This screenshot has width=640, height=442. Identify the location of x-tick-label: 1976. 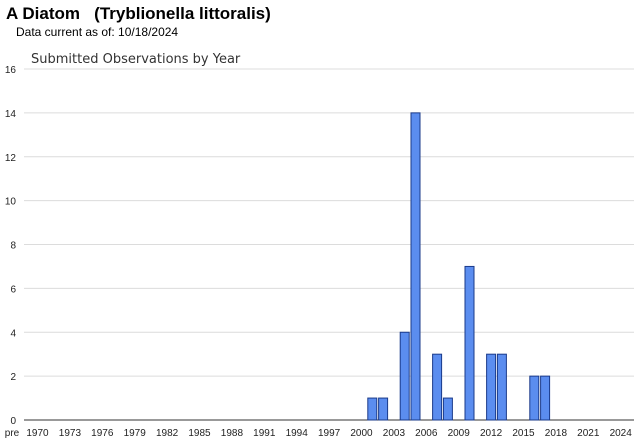
(102, 433).